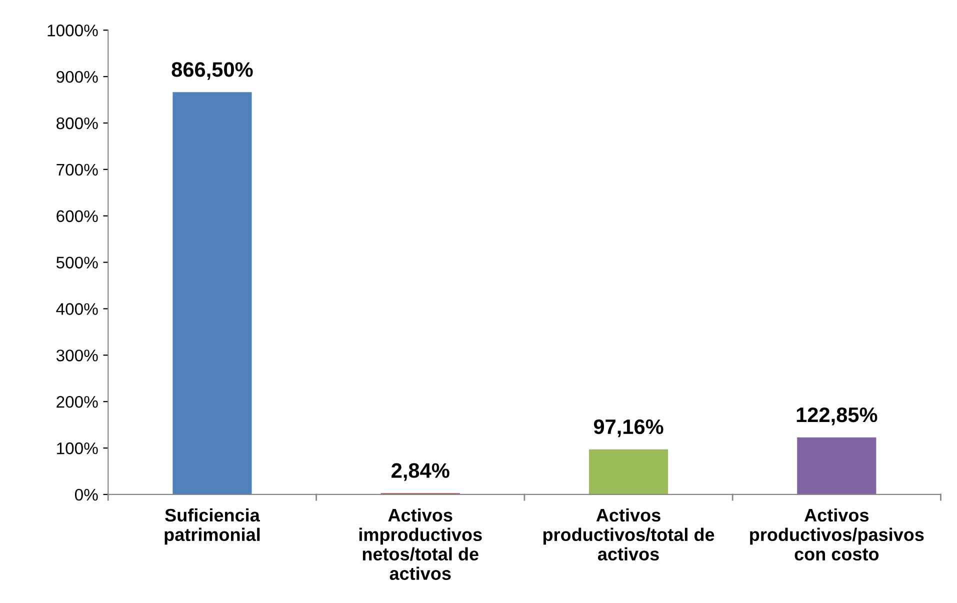 The width and height of the screenshot is (957, 603). Describe the element at coordinates (837, 534) in the screenshot. I see `x-tick-label: Activos productivos/pasivos con costo` at that location.